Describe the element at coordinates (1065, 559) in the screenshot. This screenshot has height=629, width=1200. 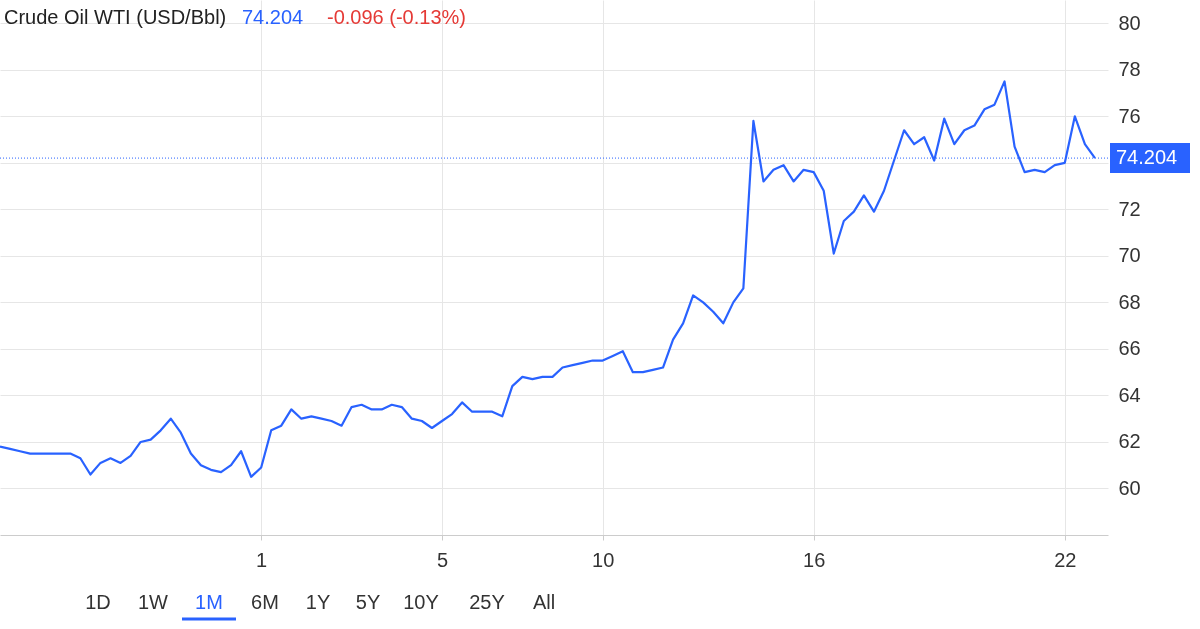
I see `x-tick-label: 22` at that location.